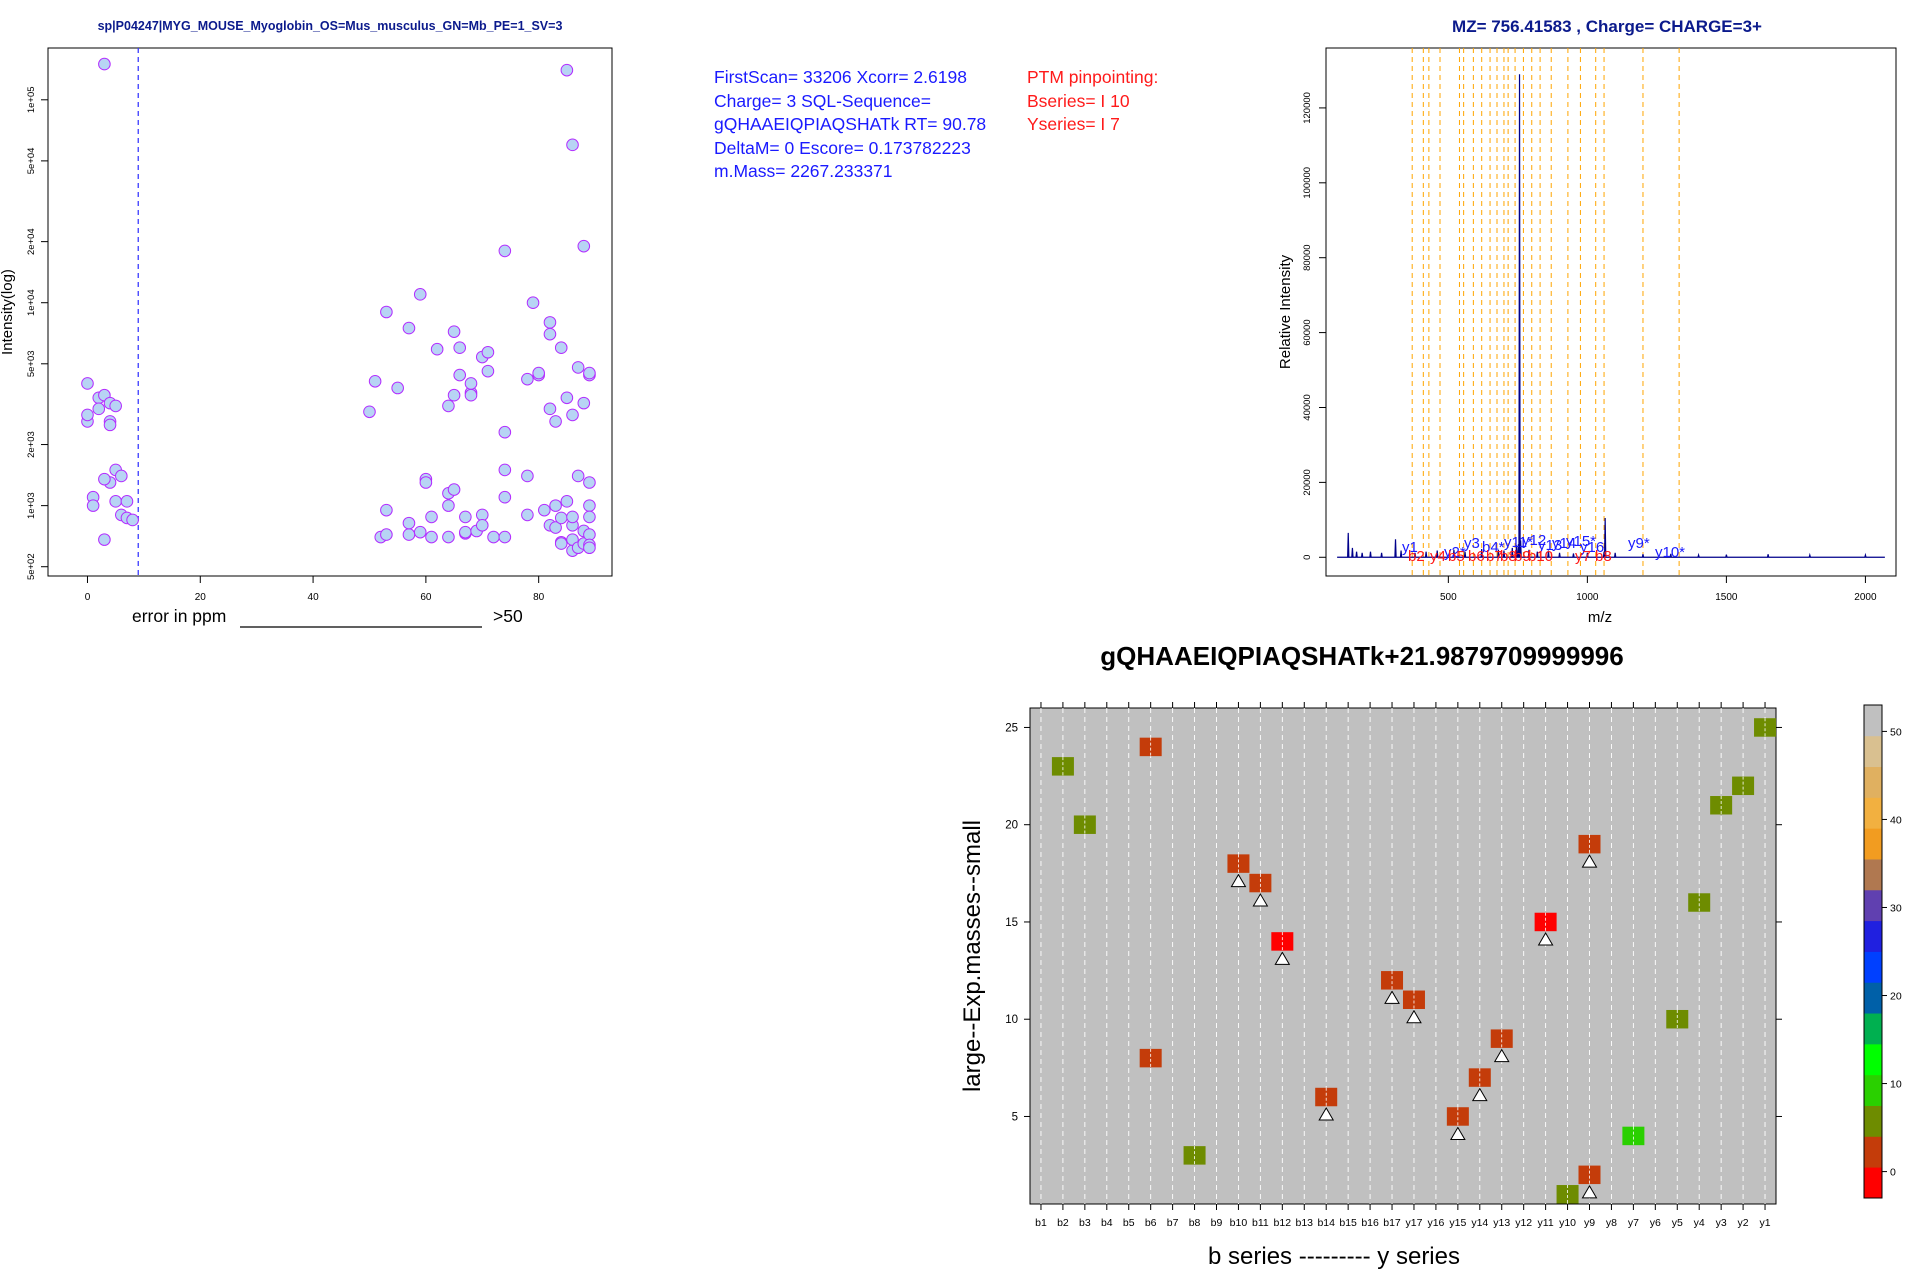 This screenshot has width=1913, height=1275. I want to click on fragment-label: y11*, so click(1518, 542).